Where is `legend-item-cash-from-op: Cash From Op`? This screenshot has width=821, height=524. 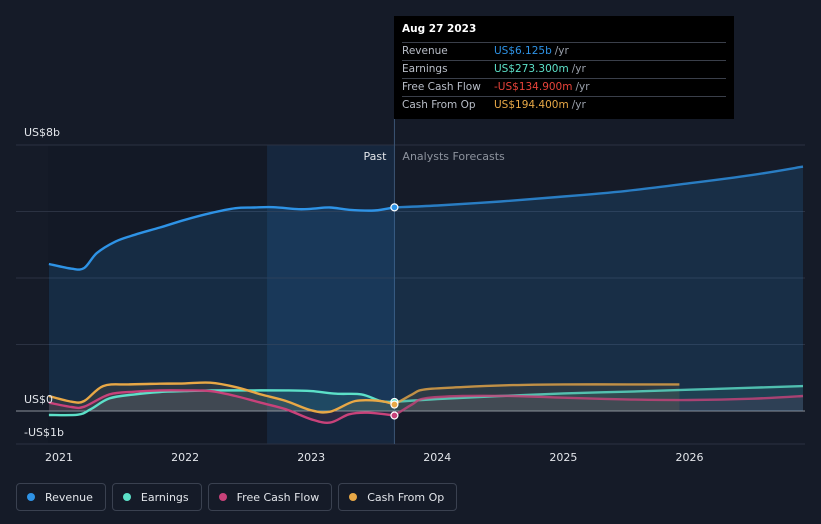
legend-item-cash-from-op: Cash From Op is located at coordinates (398, 497).